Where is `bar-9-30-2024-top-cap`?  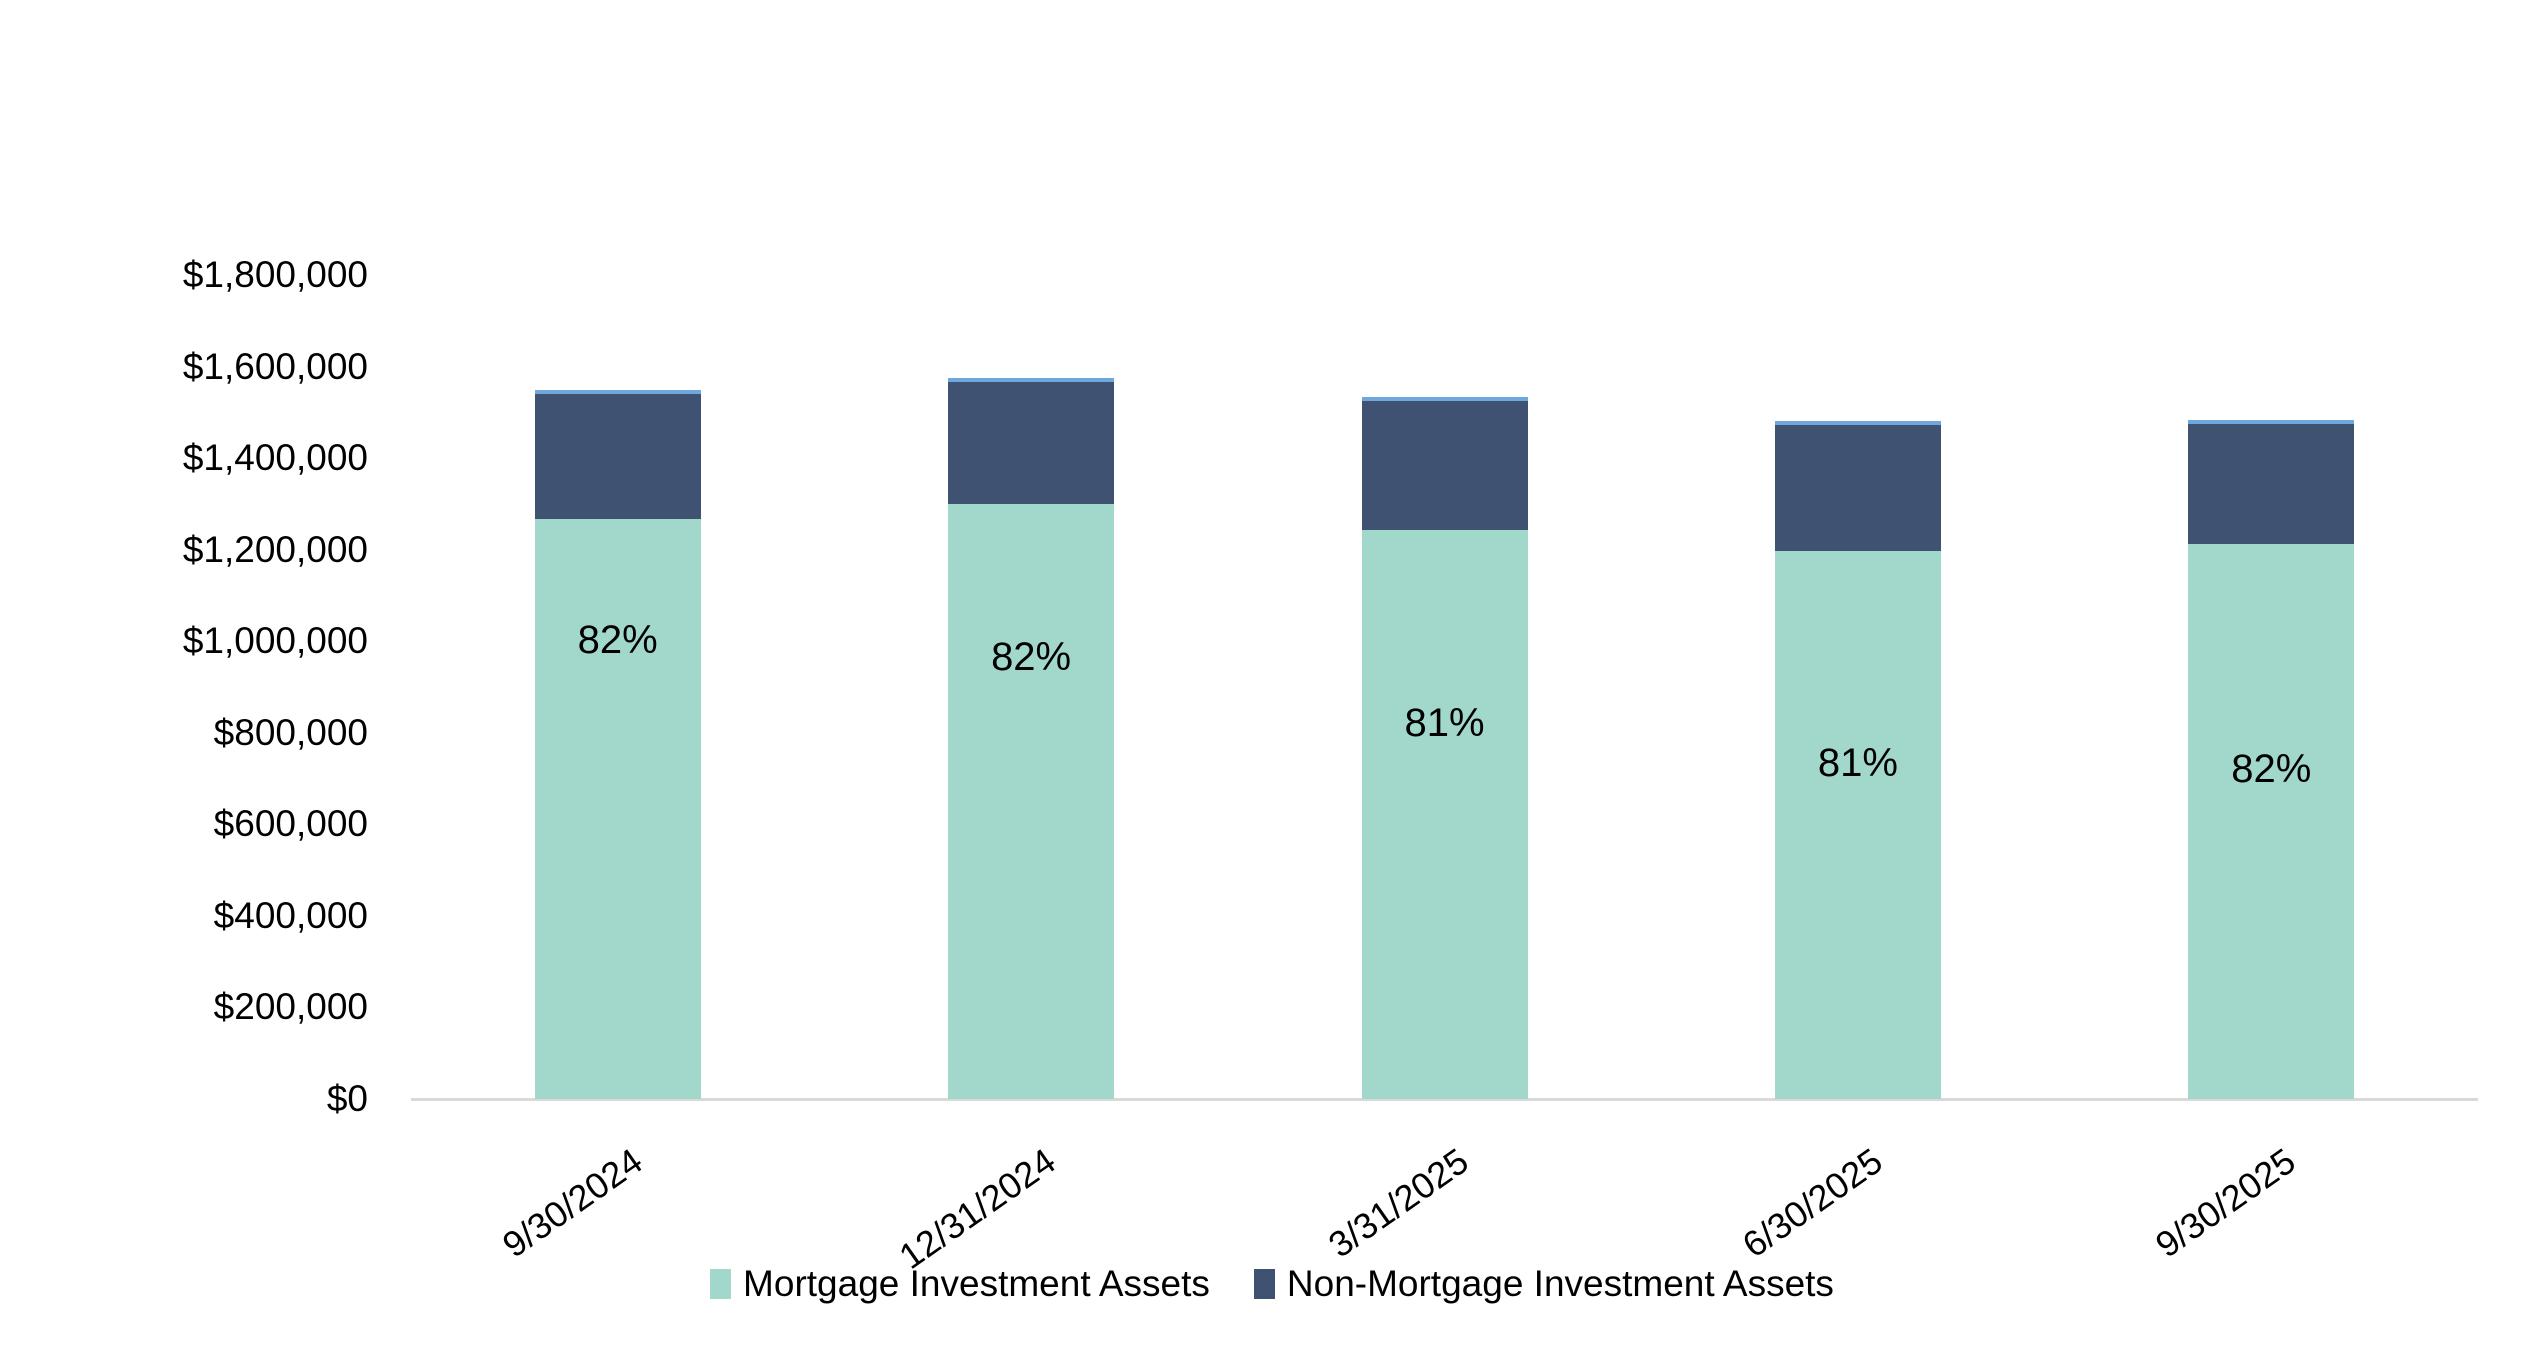
bar-9-30-2024-top-cap is located at coordinates (617, 392).